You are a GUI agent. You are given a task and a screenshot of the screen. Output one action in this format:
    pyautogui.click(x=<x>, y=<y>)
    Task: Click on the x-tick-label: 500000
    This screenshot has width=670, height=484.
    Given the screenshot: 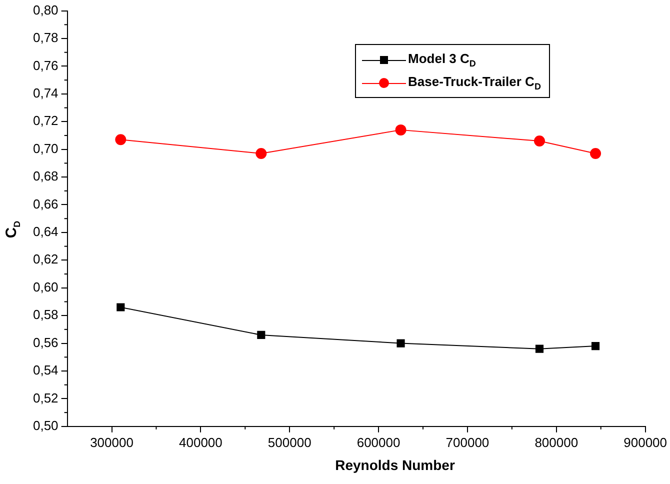 What is the action you would take?
    pyautogui.click(x=290, y=442)
    